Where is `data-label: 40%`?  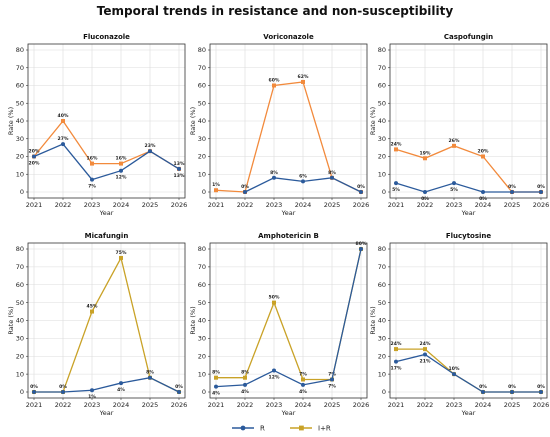
data-label: 40% is located at coordinates (63, 116).